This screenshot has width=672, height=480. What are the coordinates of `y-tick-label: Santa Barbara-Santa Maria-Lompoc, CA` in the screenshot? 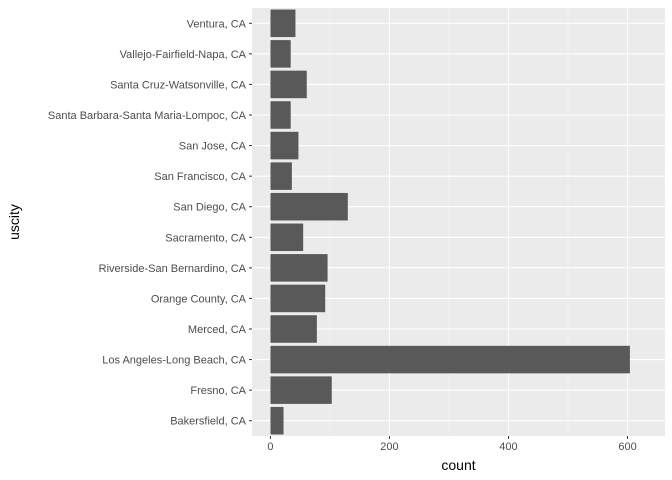 It's located at (147, 116).